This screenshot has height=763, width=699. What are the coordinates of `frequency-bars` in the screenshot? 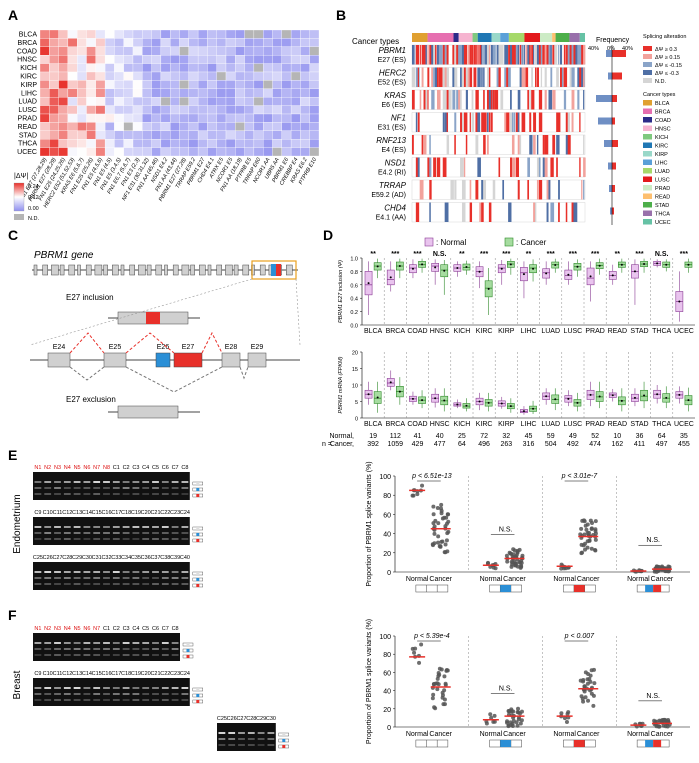 It's located at (611, 135).